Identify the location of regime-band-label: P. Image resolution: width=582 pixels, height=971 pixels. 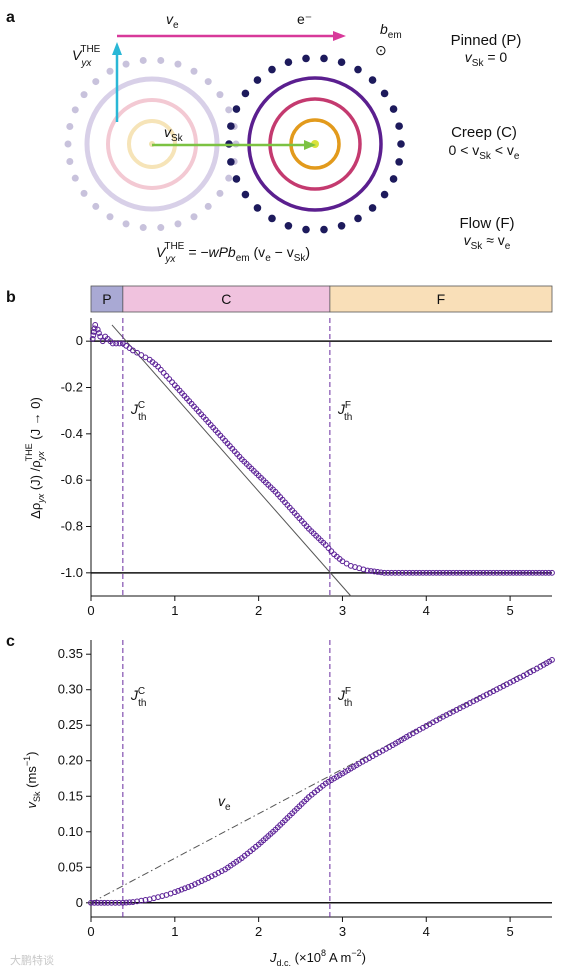
(106, 299).